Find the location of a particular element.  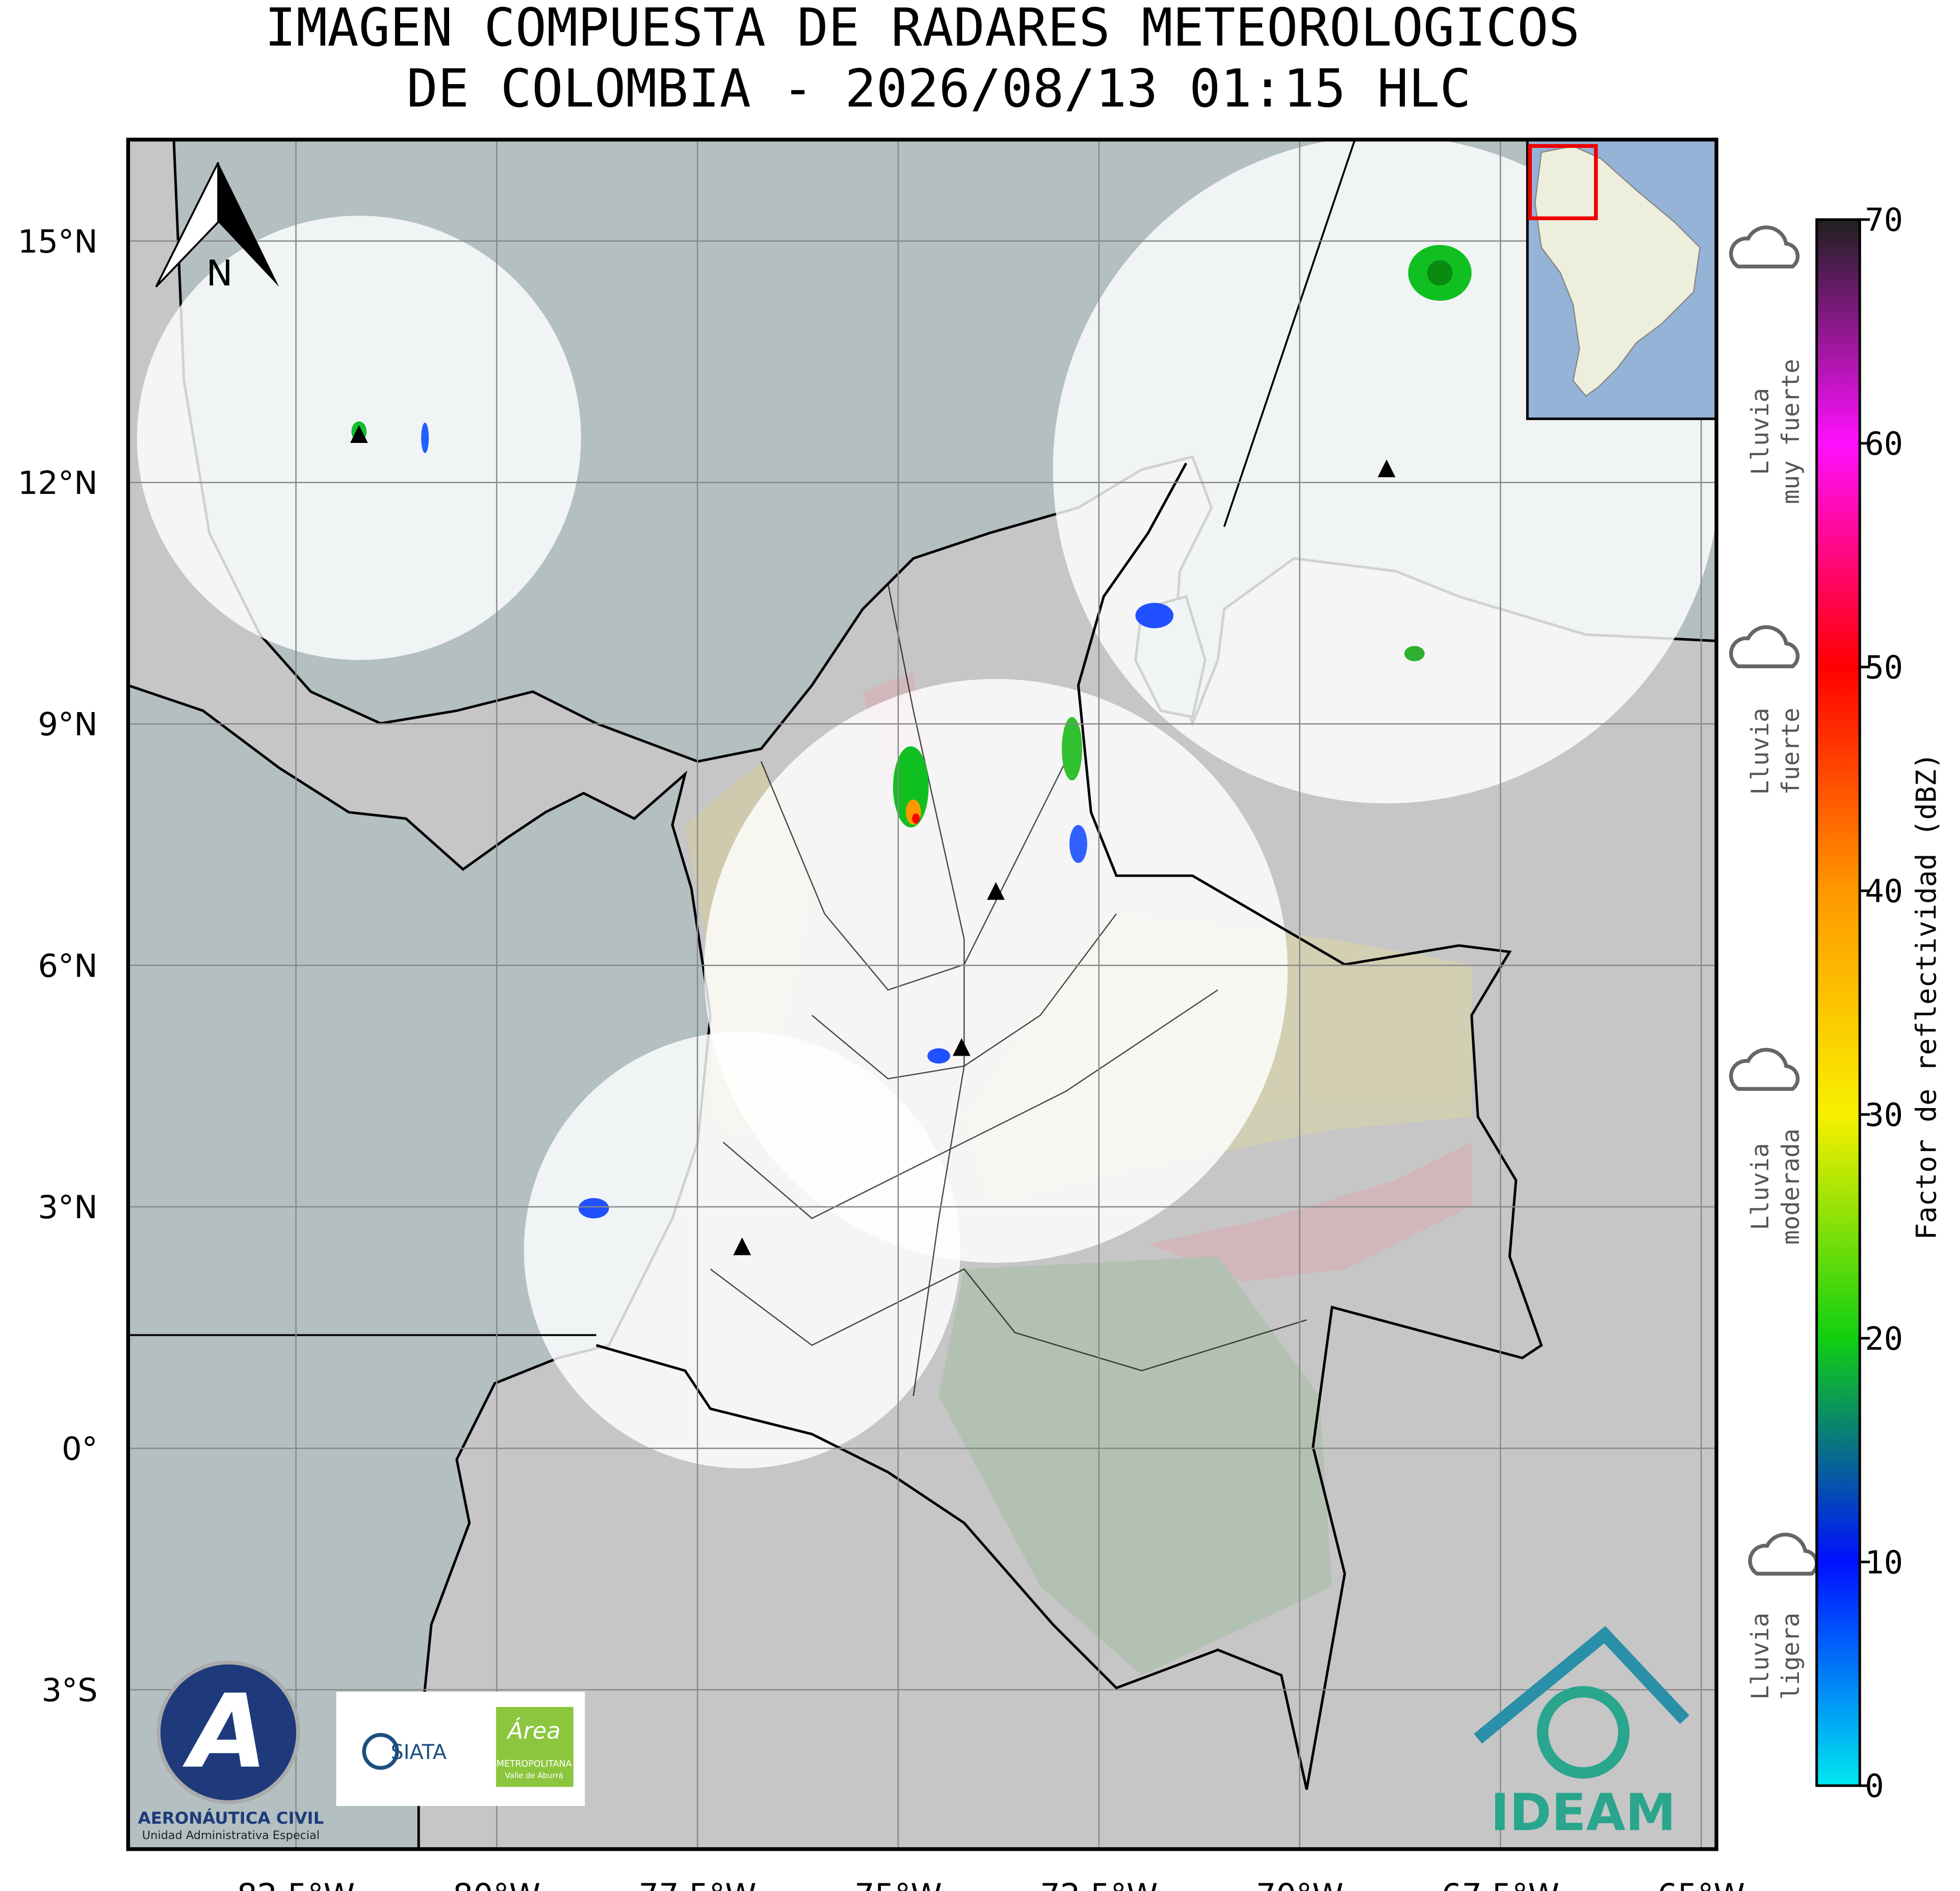

area-sub: METROPOLITANA is located at coordinates (534, 1764).